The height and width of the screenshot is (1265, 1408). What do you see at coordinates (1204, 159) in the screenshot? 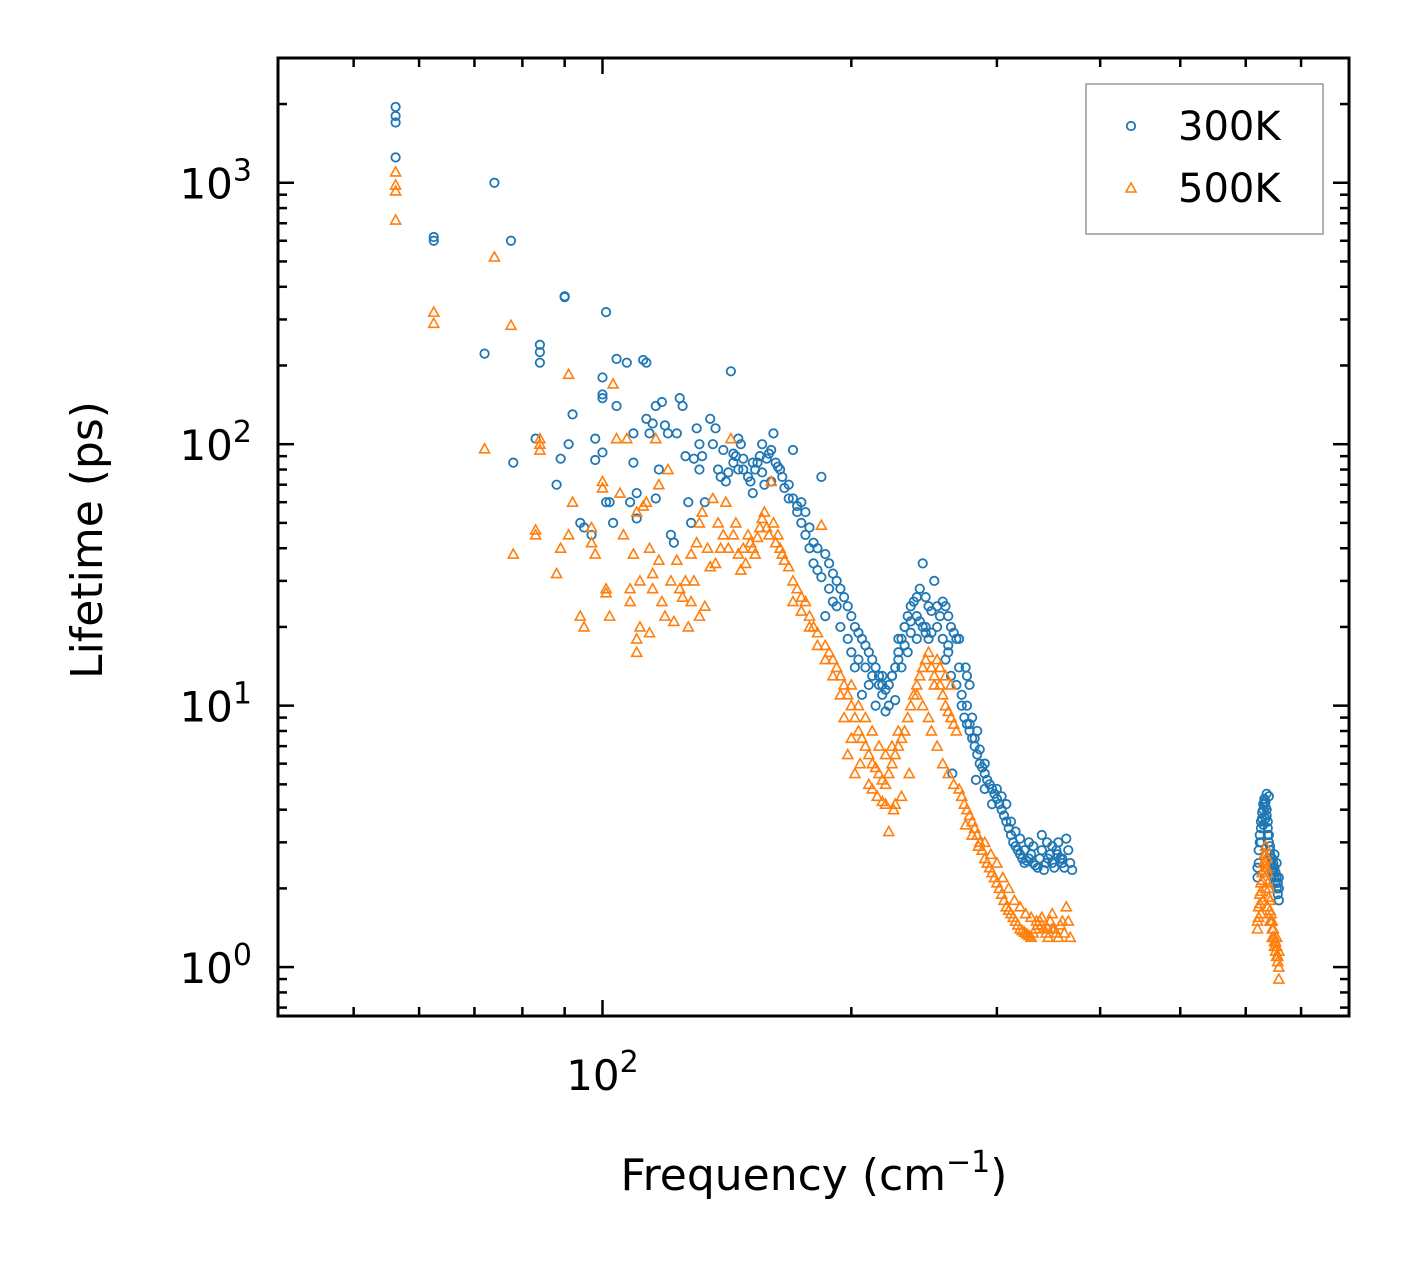
I see `legend-box` at bounding box center [1204, 159].